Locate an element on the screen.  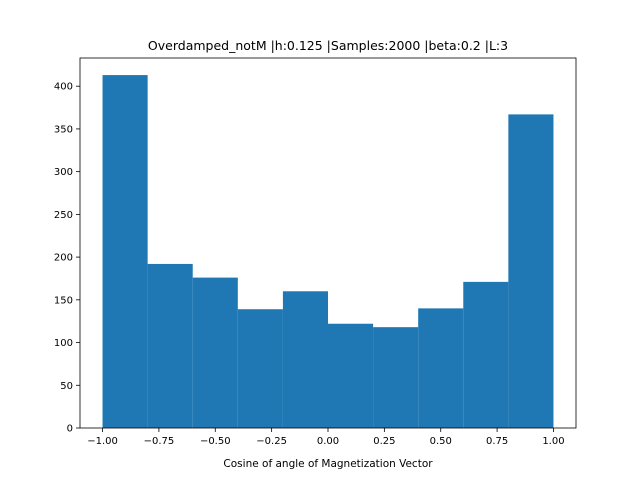
y-tick-label: 100 is located at coordinates (63, 343).